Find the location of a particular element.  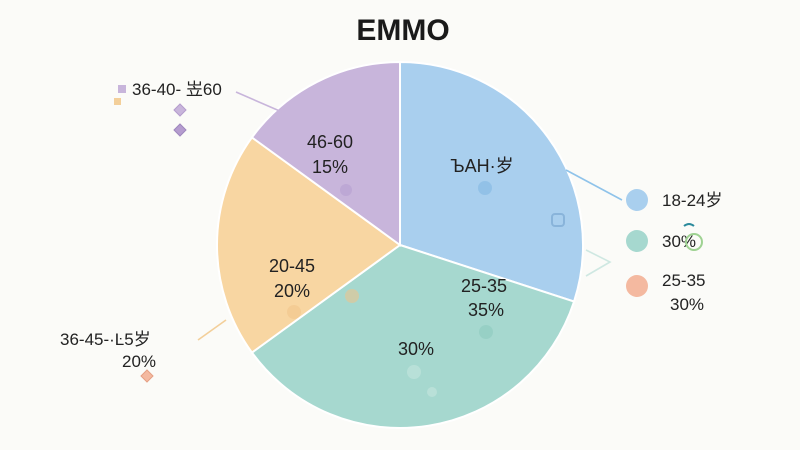

callout-label-36-40: 36-40- 岦60 is located at coordinates (177, 89).